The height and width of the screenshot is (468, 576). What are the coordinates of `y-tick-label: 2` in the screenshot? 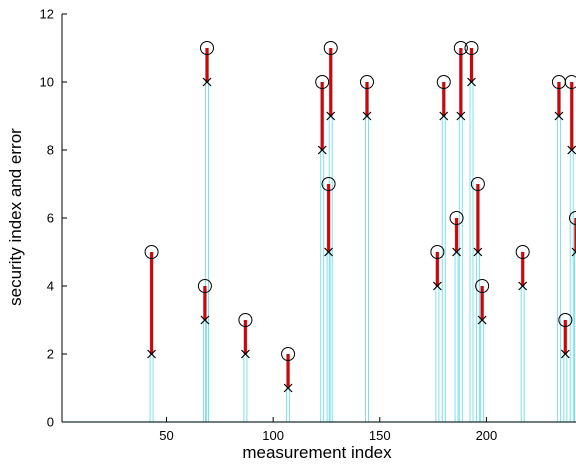 It's located at (50, 354).